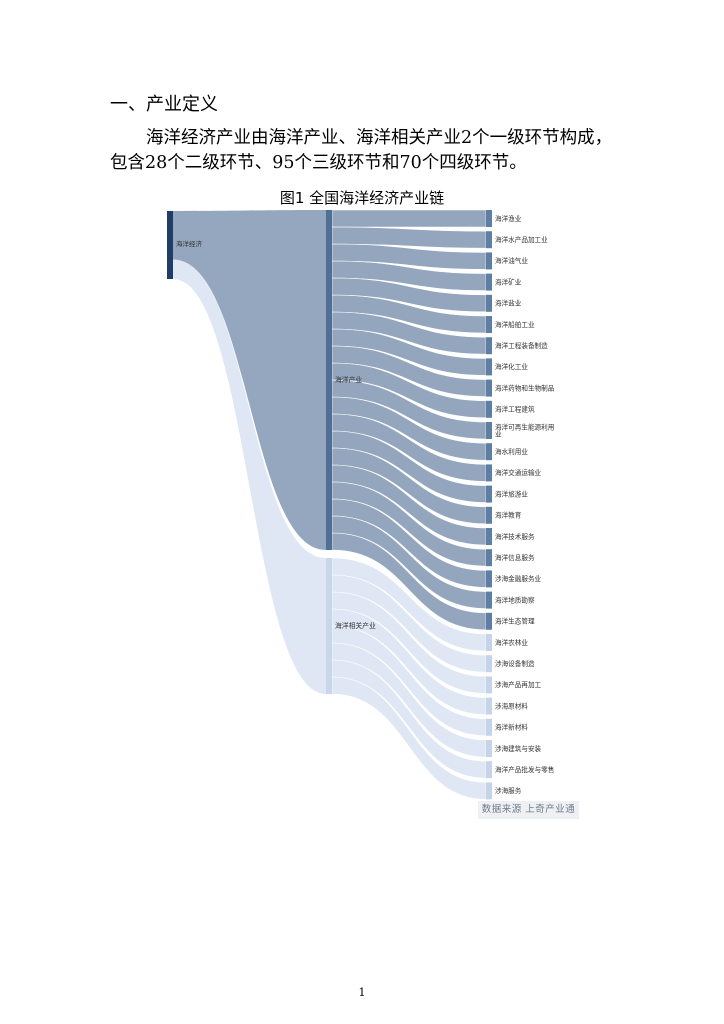  What do you see at coordinates (515, 536) in the screenshot?
I see `leaf-node-label: 海洋技术服务` at bounding box center [515, 536].